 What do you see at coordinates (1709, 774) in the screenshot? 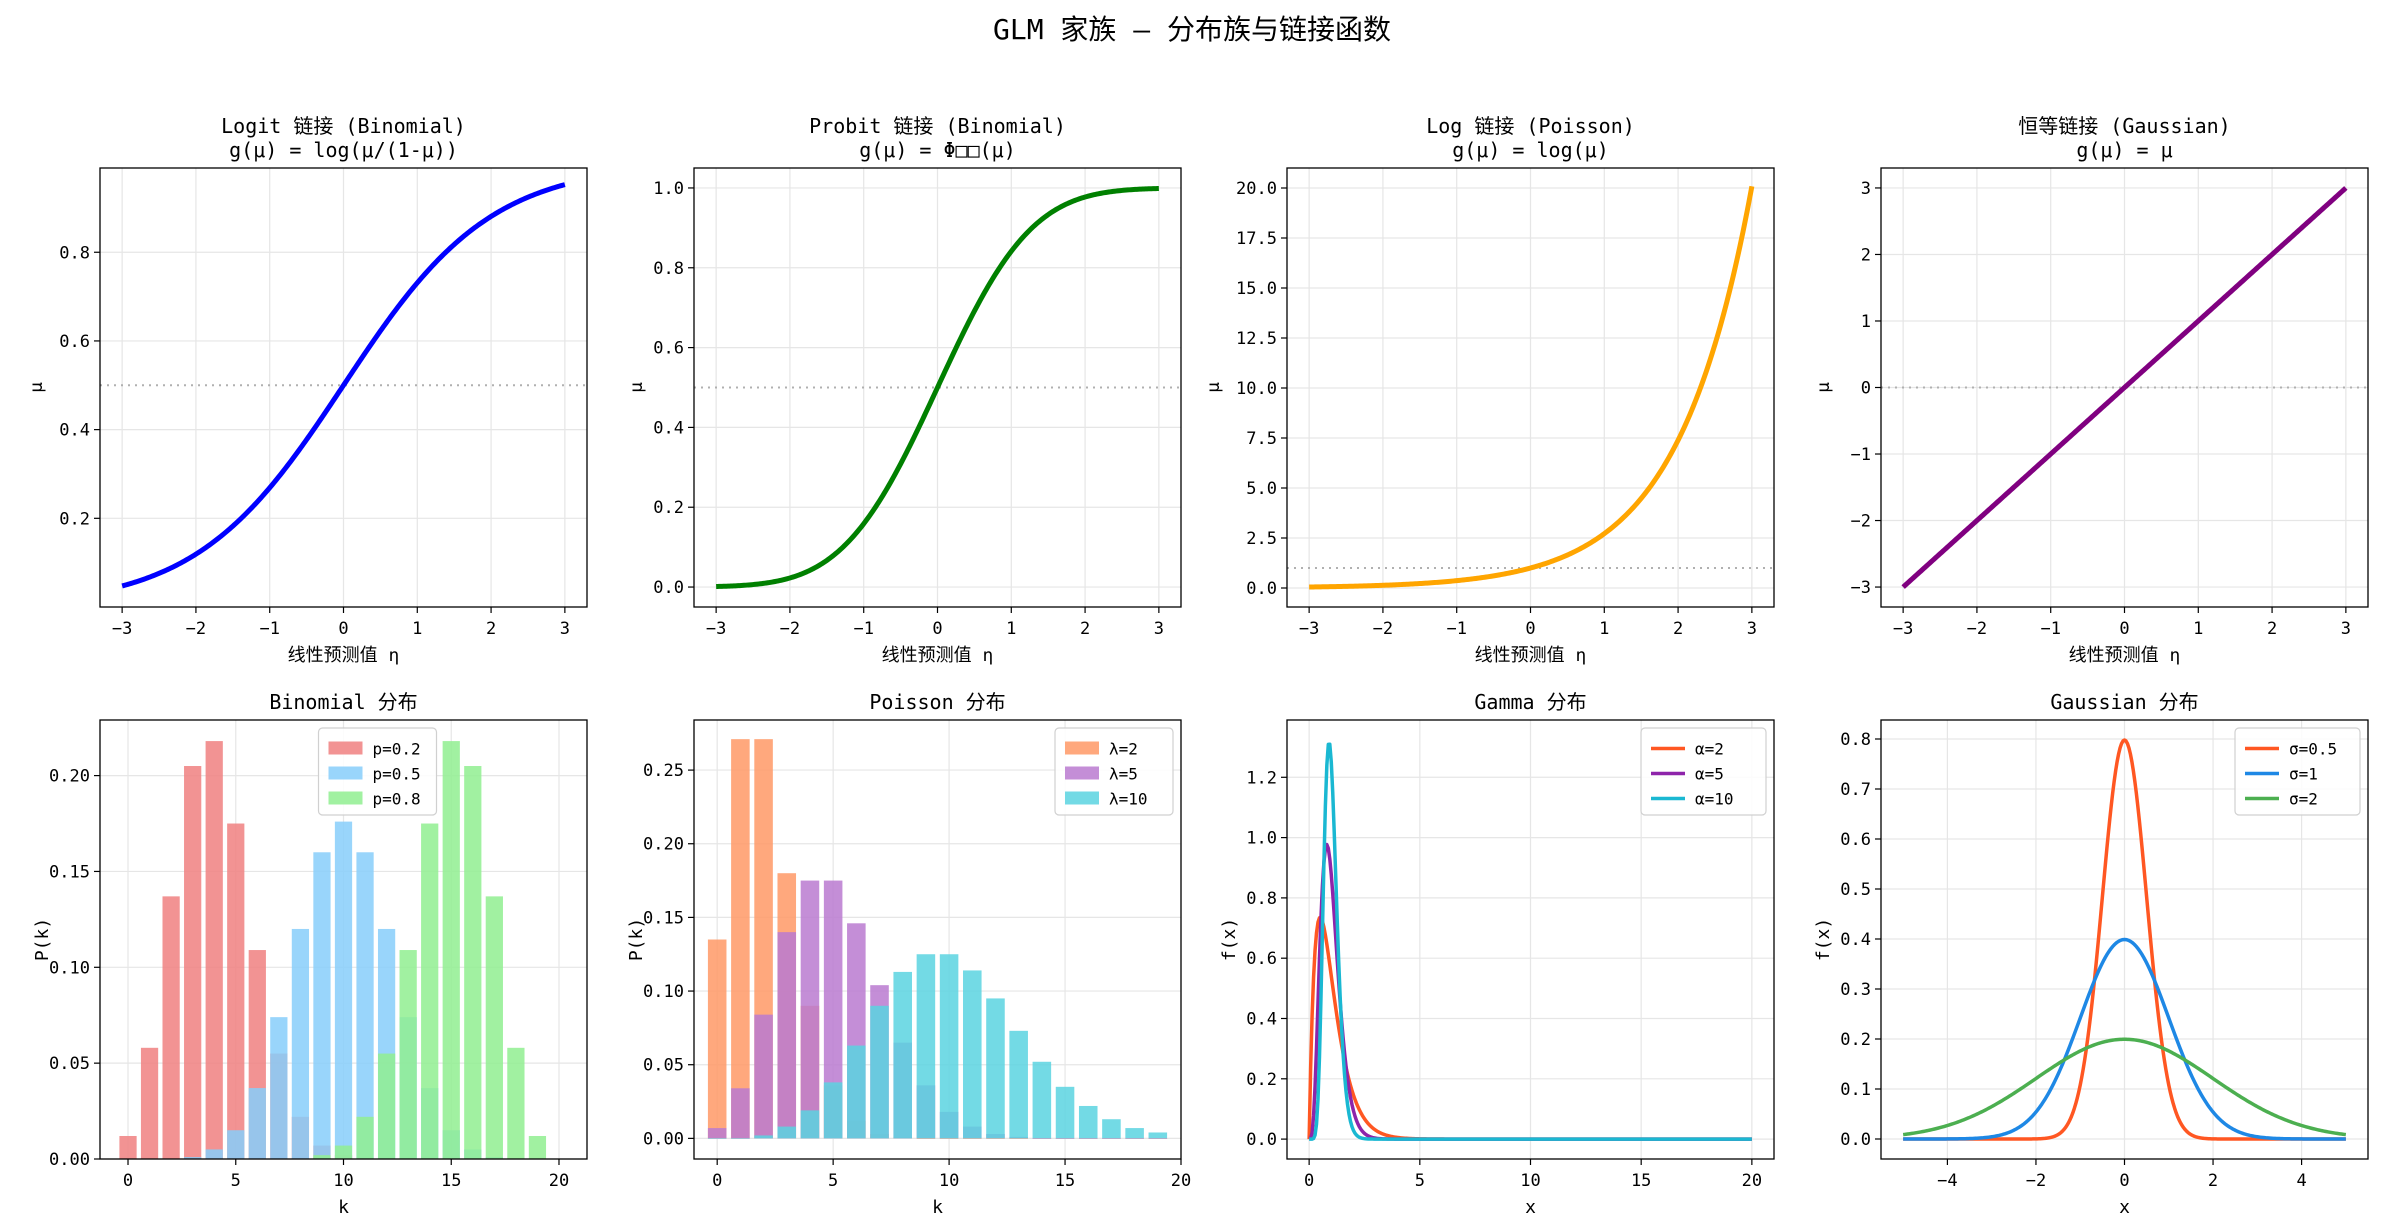
I see `legend-label: α=5` at bounding box center [1709, 774].